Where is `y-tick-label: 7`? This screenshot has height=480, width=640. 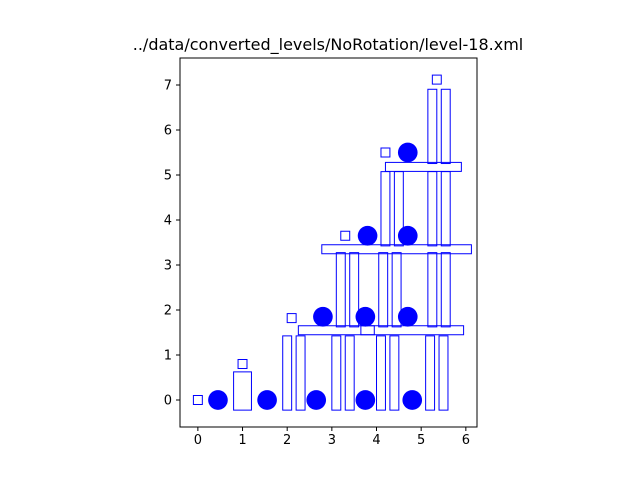
y-tick-label: 7 is located at coordinates (168, 86).